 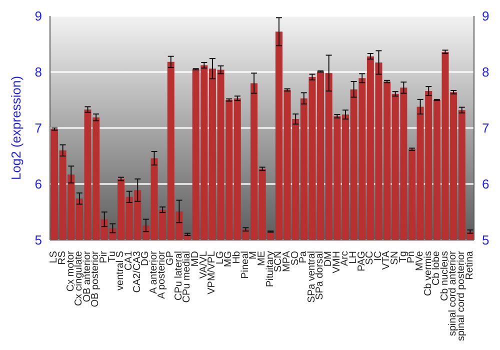 I want to click on x-tick-label: MPA, so click(x=286, y=261).